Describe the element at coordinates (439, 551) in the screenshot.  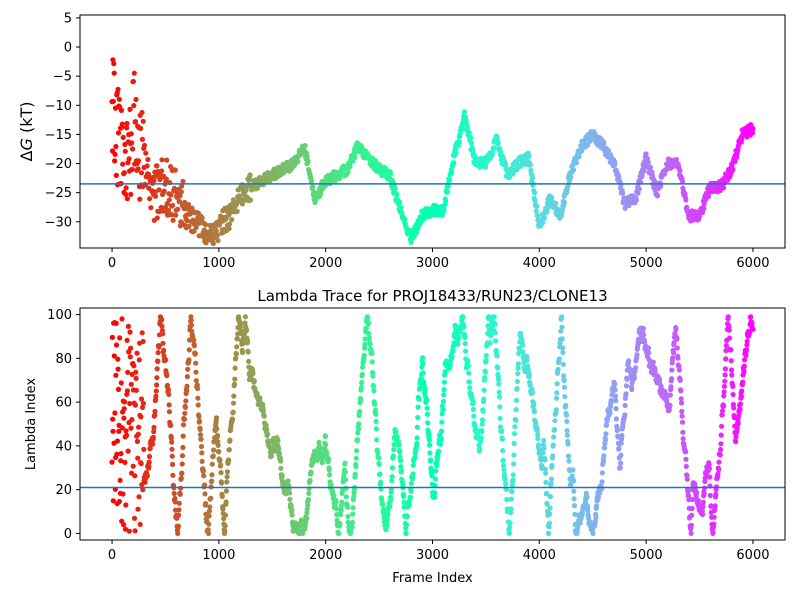
I see `lambda-x-ticks: 0 1000 2000 3000 4000 5000 6000` at that location.